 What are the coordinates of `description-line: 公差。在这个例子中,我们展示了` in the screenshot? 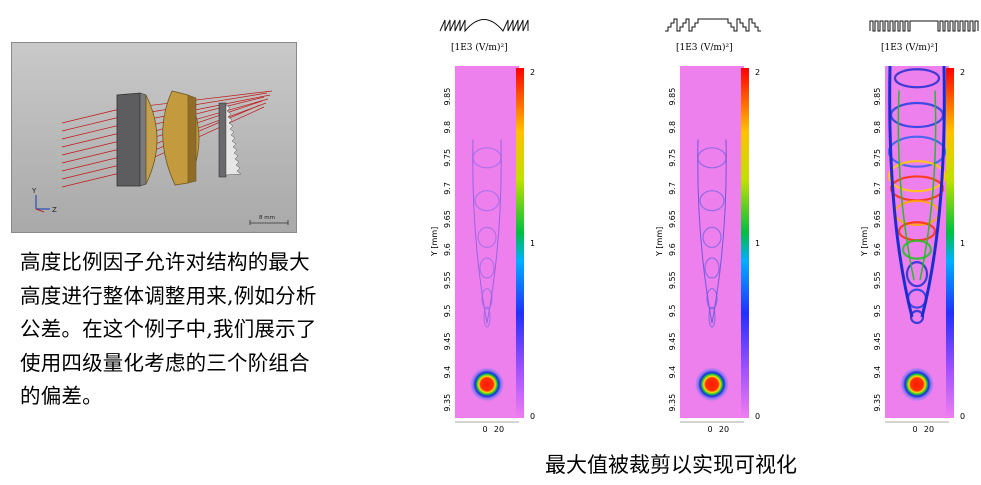 It's located at (168, 329).